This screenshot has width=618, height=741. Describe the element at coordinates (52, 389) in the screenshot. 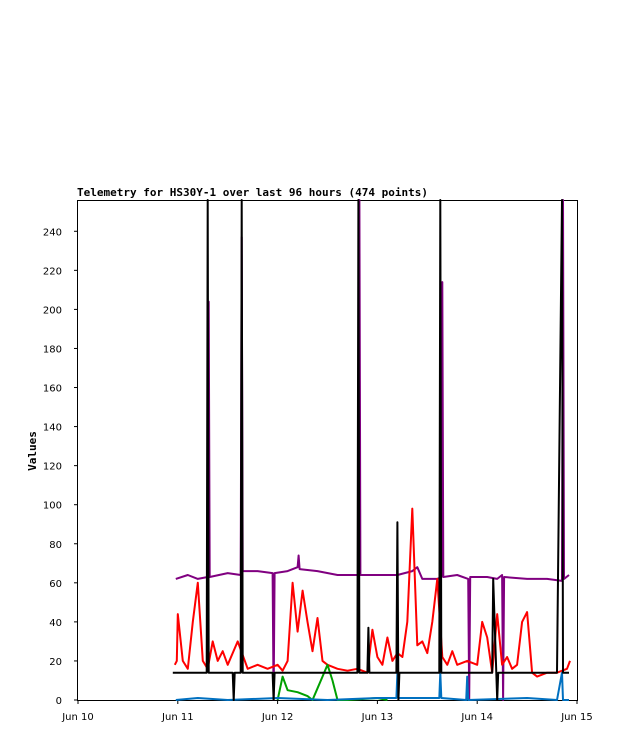

I see `y-tick-label: 160` at that location.